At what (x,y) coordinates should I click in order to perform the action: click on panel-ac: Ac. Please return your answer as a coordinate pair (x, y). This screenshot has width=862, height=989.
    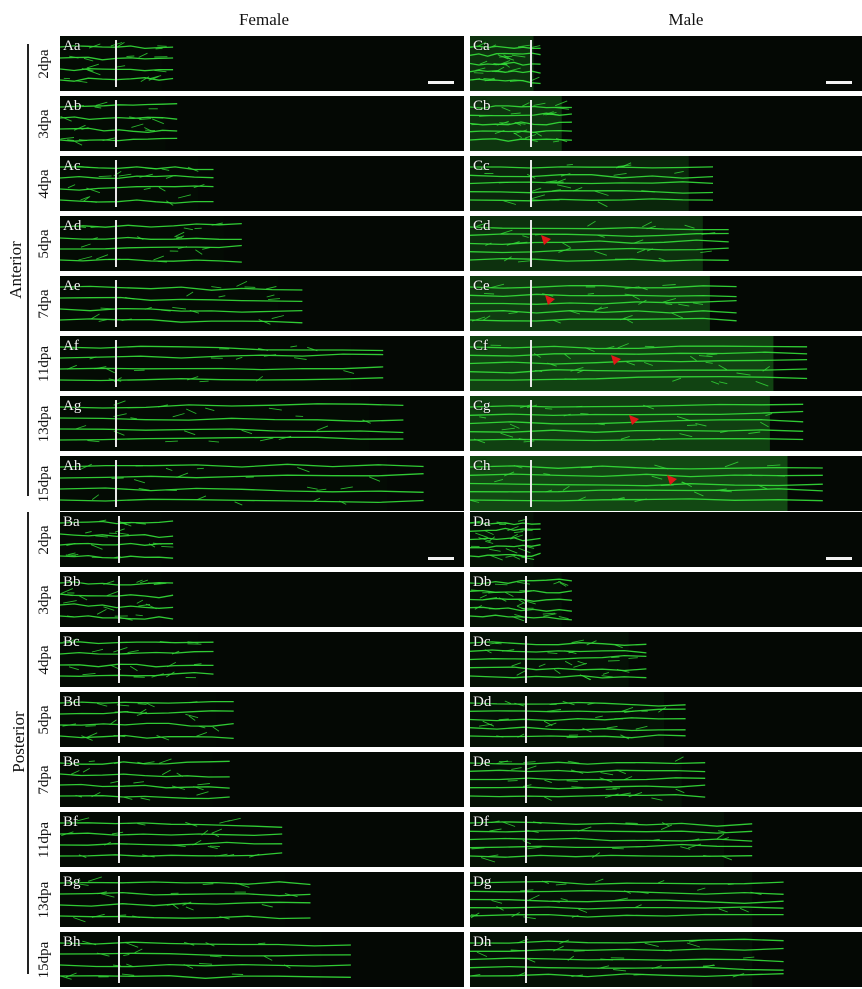
    Looking at the image, I should click on (262, 183).